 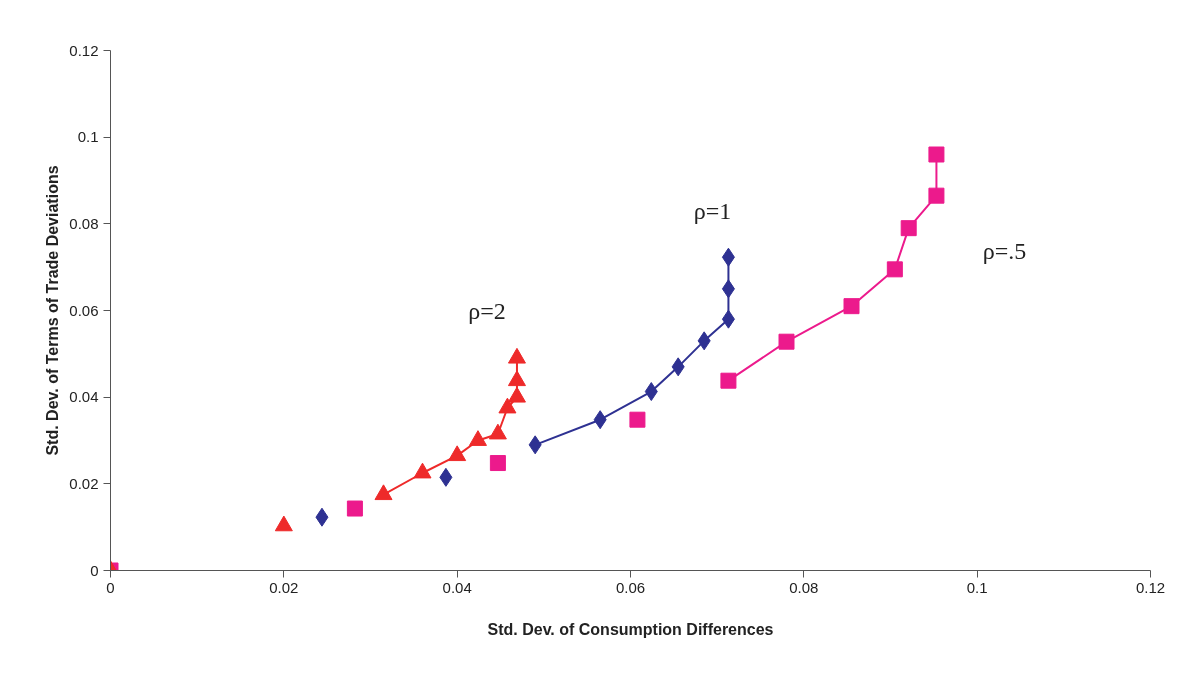 What do you see at coordinates (84, 50) in the screenshot?
I see `y-tick-label: 0.12` at bounding box center [84, 50].